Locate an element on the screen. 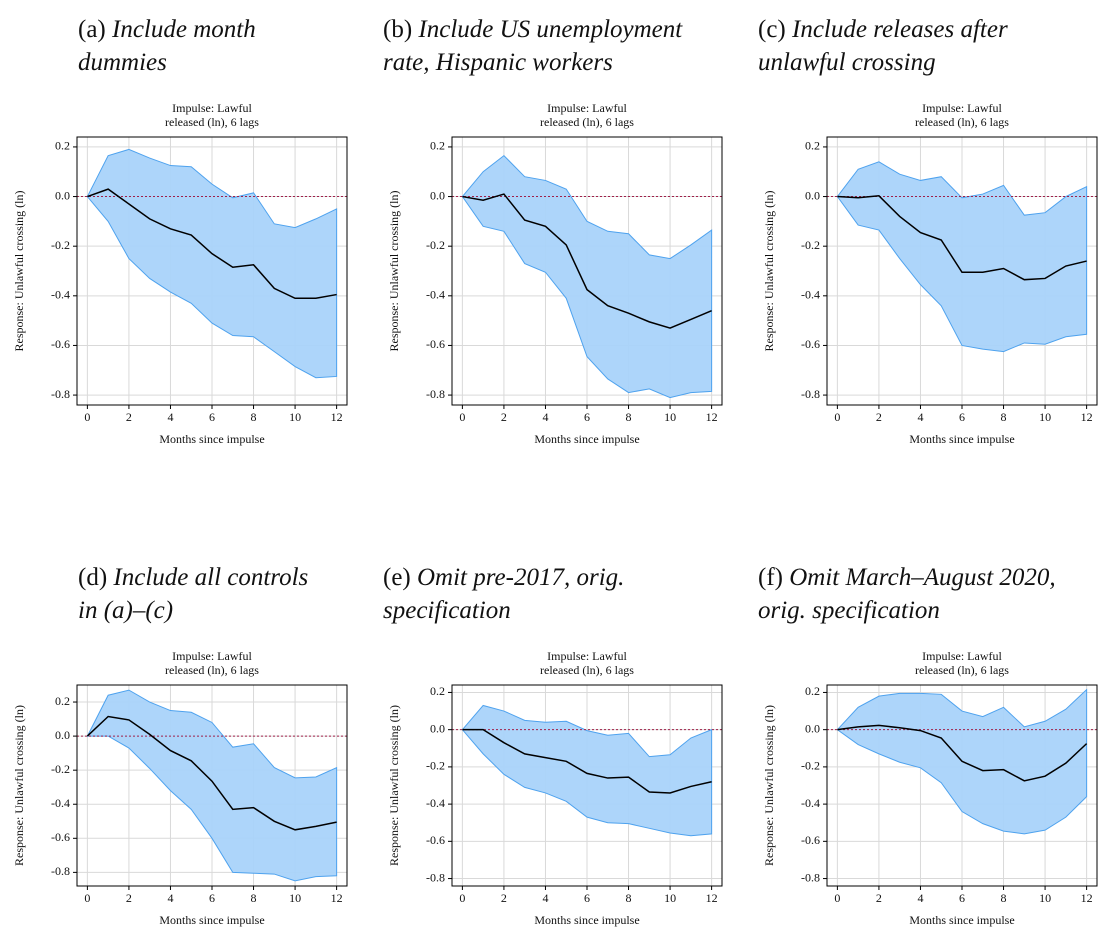 Image resolution: width=1100 pixels, height=947 pixels. confidence-band is located at coordinates (212, 263).